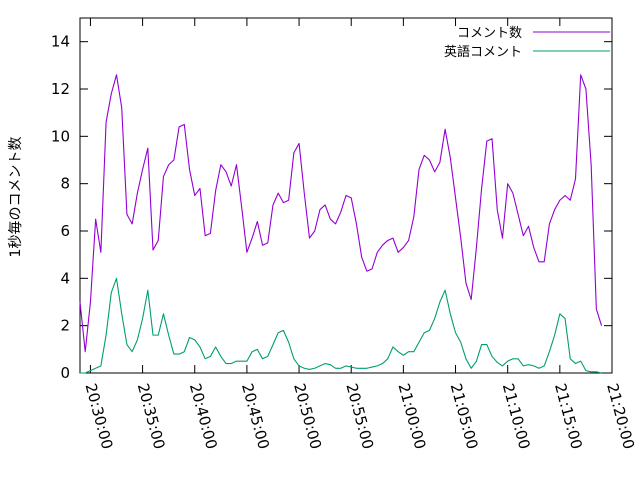 The width and height of the screenshot is (640, 485). Describe the element at coordinates (65, 326) in the screenshot. I see `y-tick-label: 2` at that location.